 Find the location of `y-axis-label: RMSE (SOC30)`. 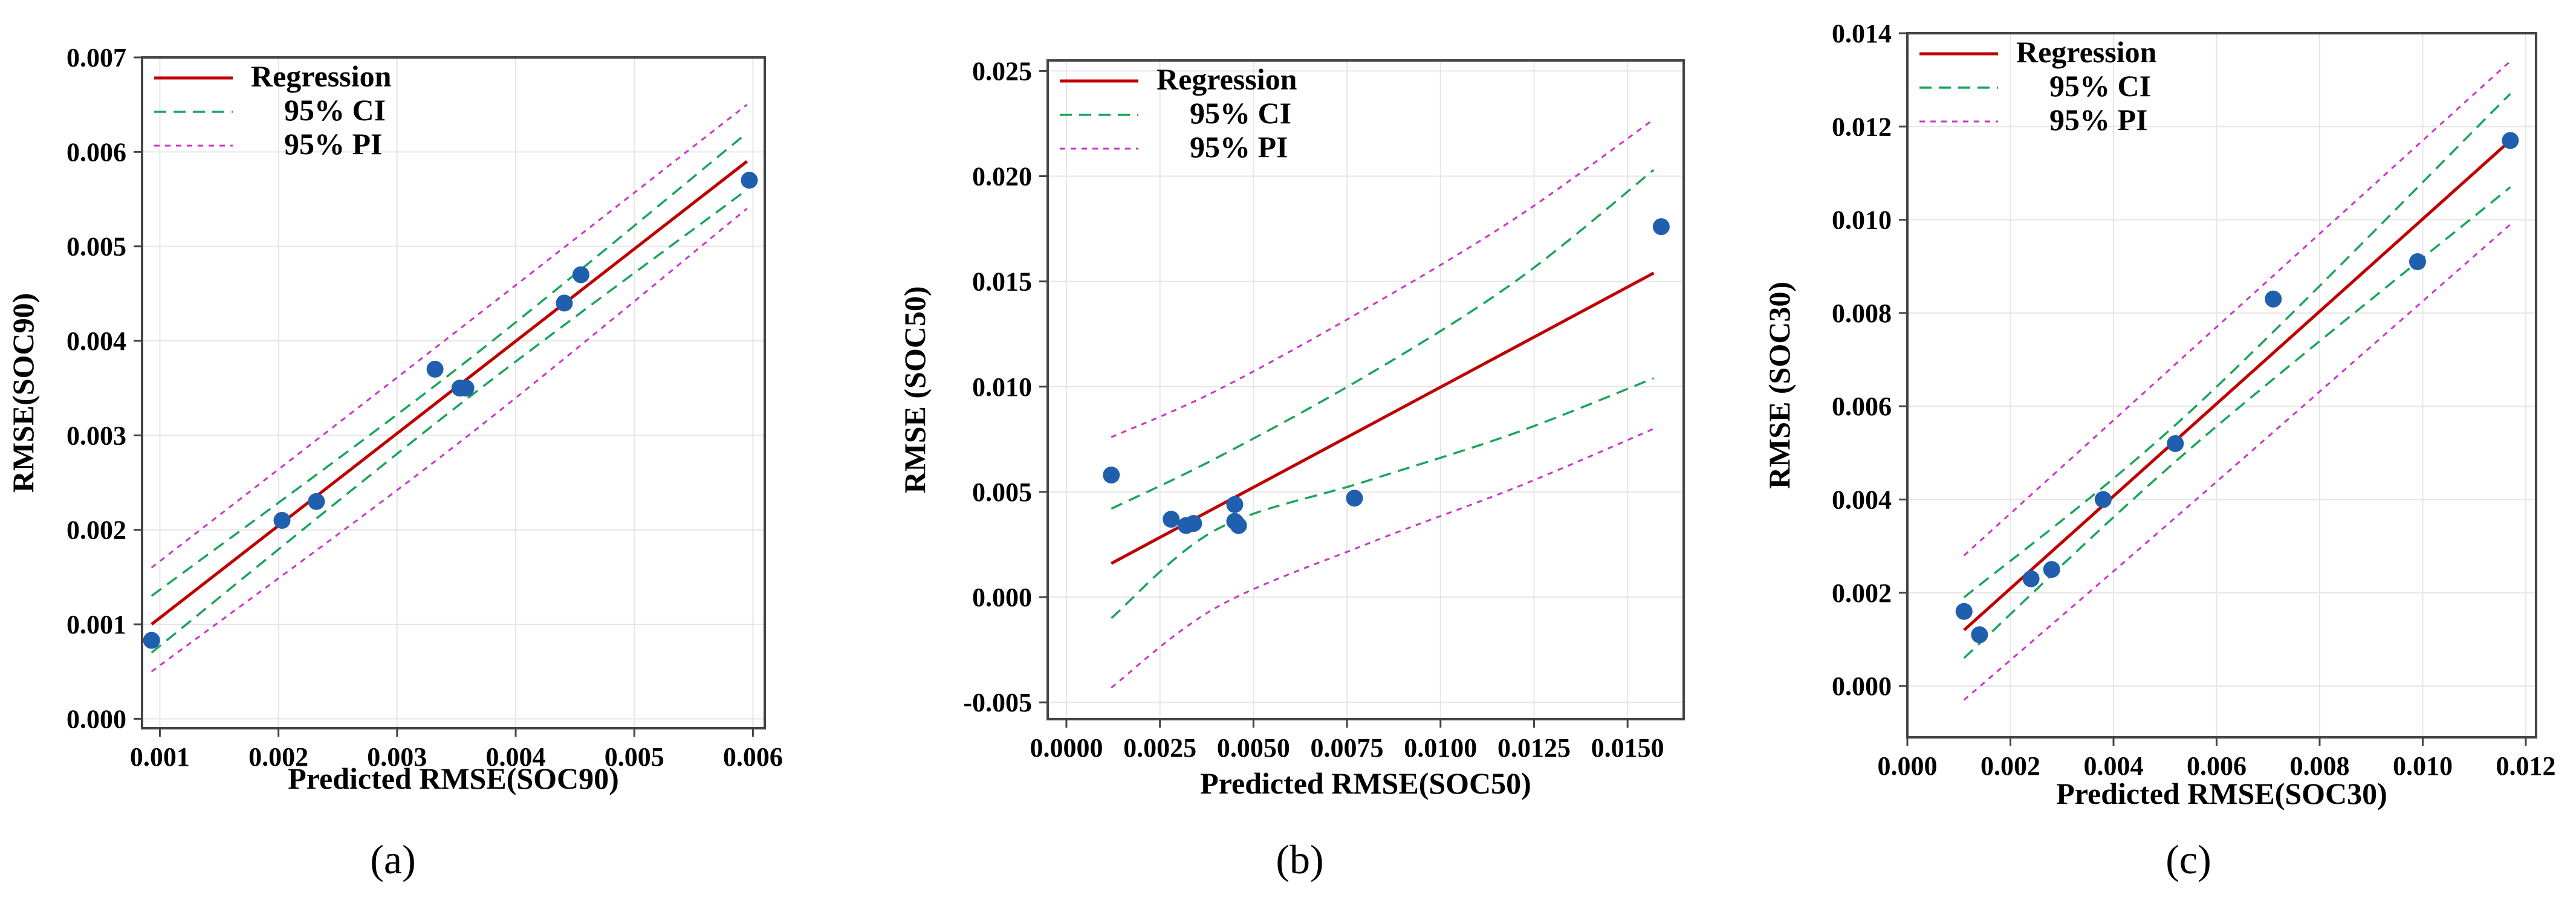

y-axis-label: RMSE (SOC30) is located at coordinates (1779, 385).